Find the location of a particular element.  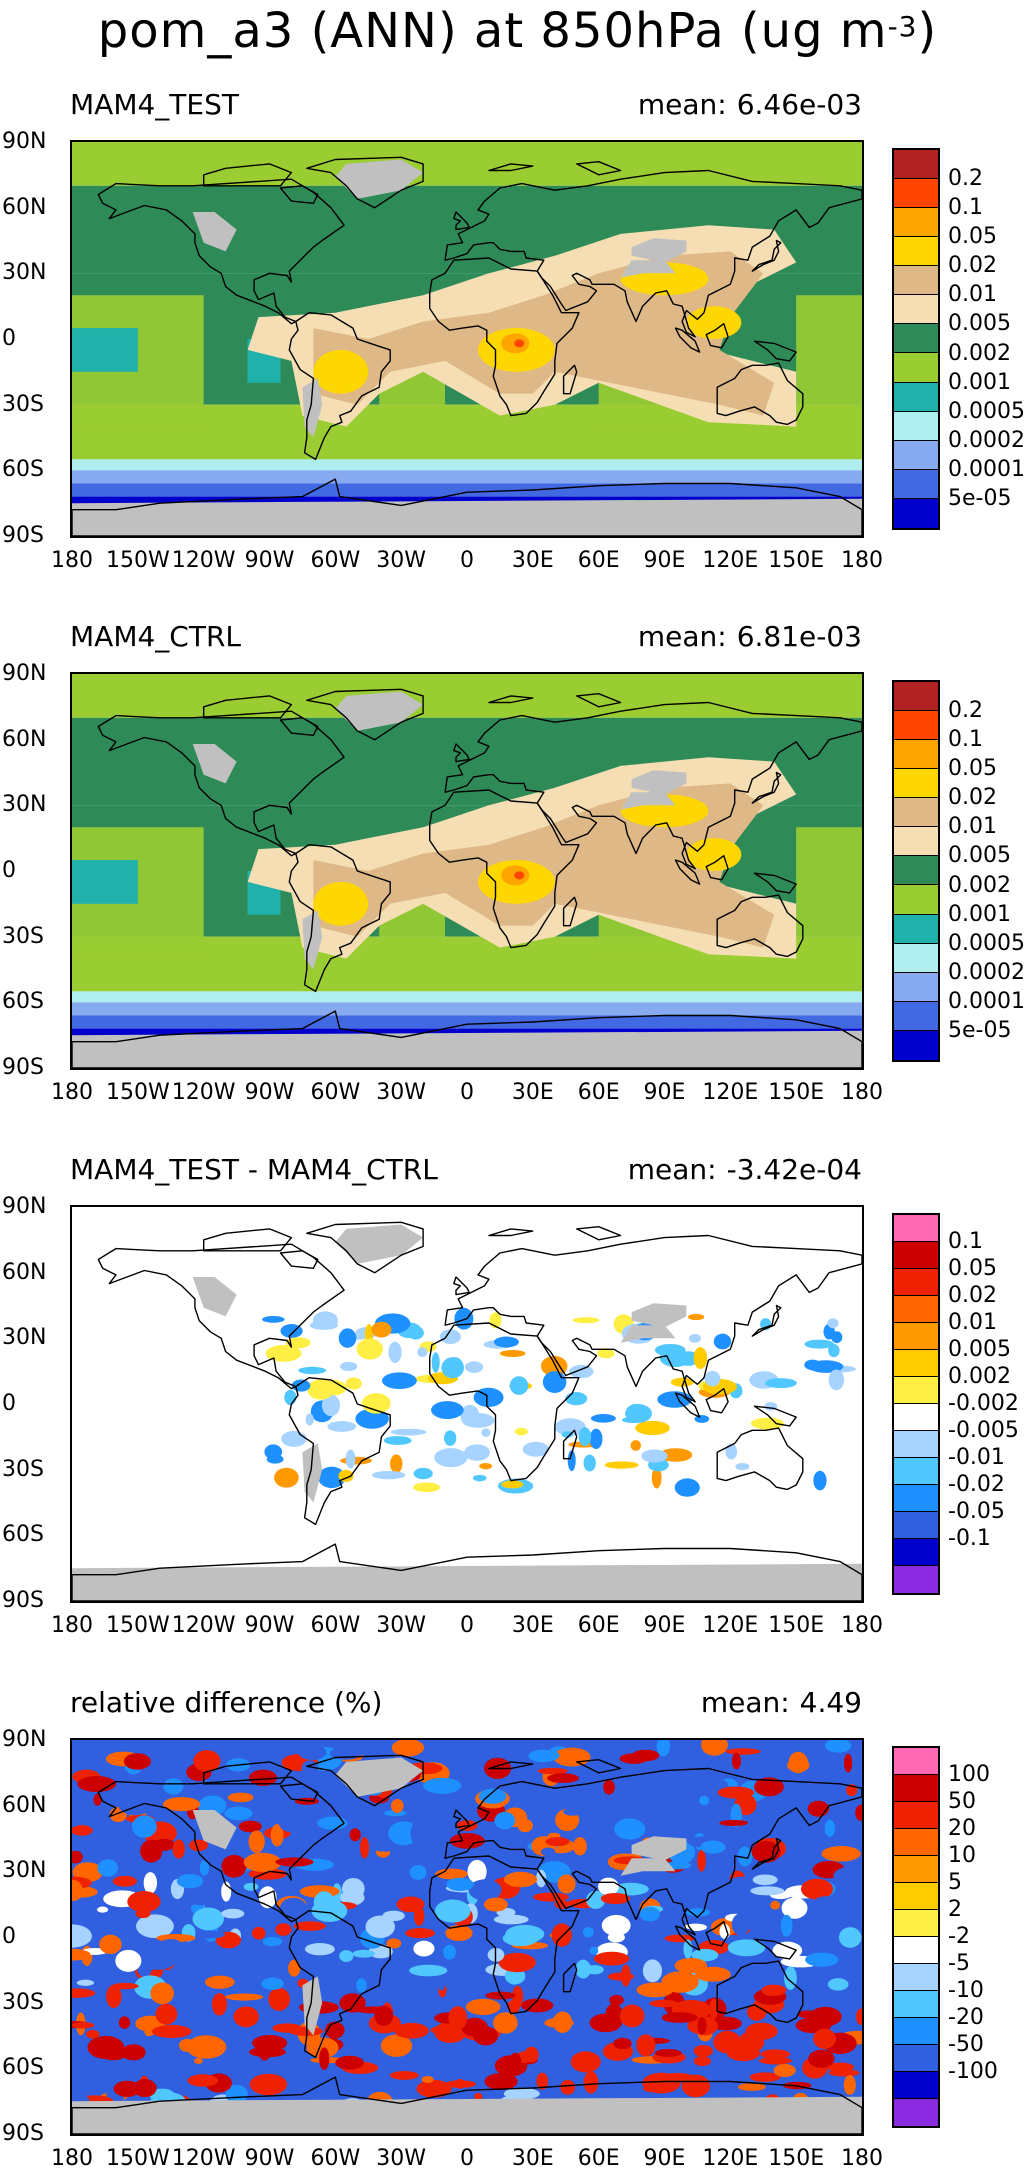

field-hotspot-peak is located at coordinates (519, 875).